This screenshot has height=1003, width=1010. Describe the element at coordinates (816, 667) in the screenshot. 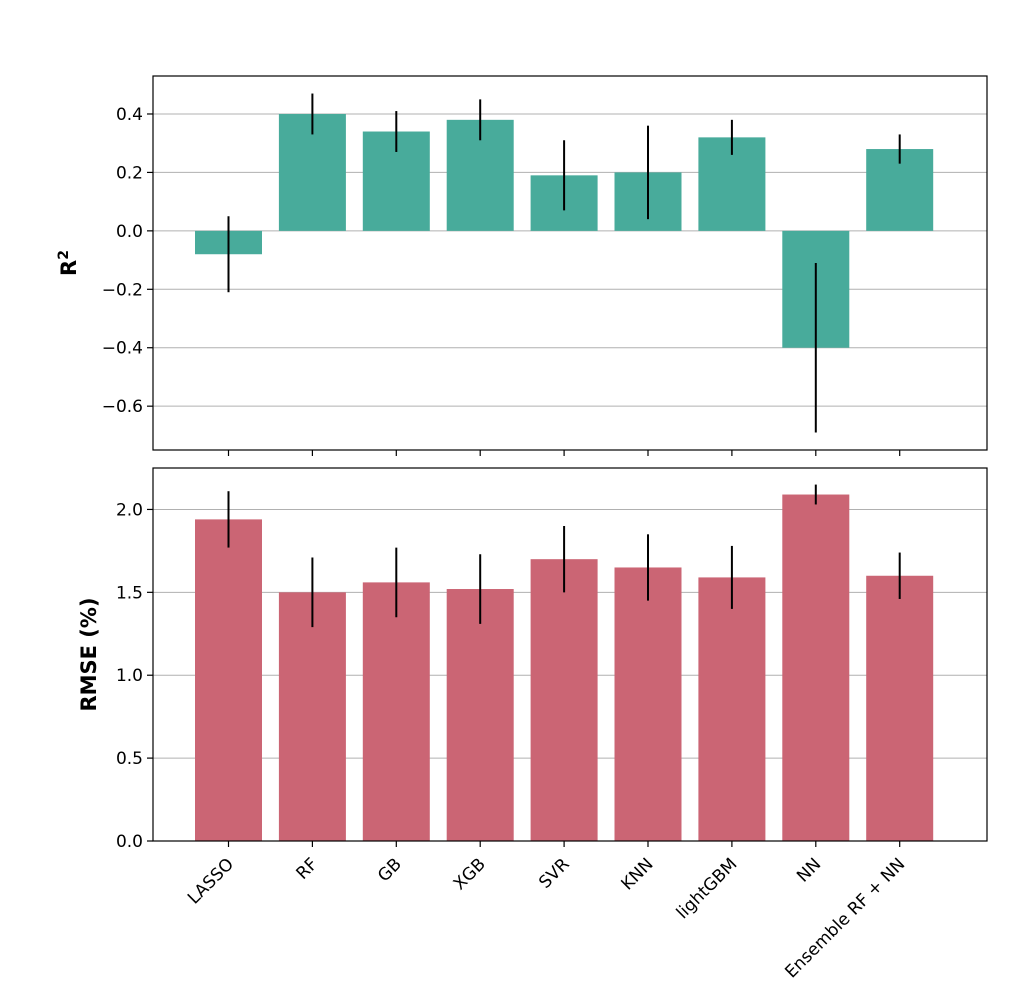

I see `rmse-bar-nn` at that location.